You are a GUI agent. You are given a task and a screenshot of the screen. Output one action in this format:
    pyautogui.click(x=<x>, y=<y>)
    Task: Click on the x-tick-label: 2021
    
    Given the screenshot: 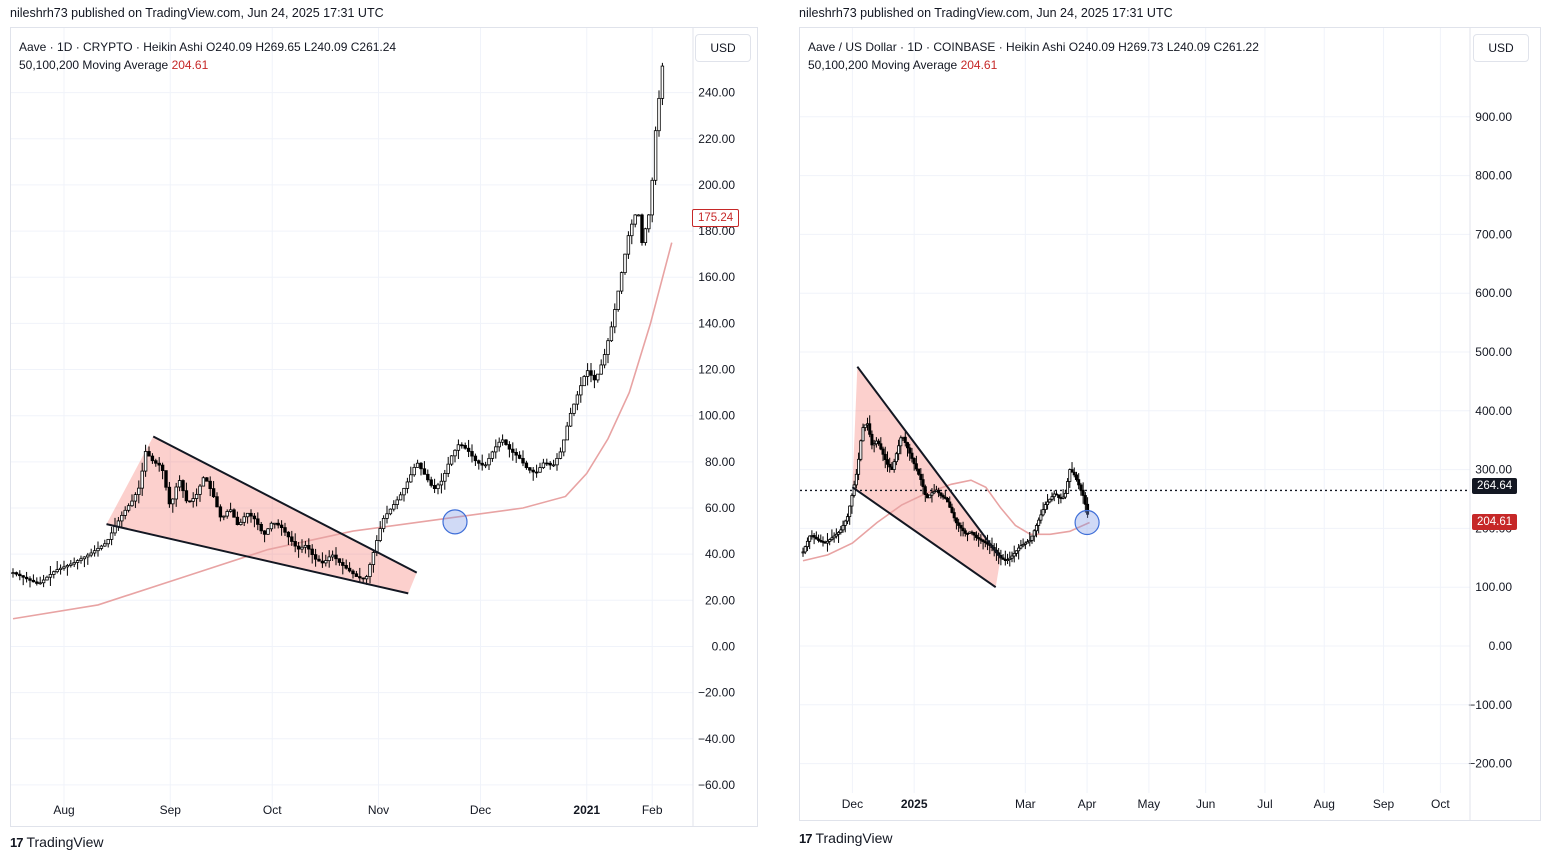 What is the action you would take?
    pyautogui.click(x=586, y=810)
    